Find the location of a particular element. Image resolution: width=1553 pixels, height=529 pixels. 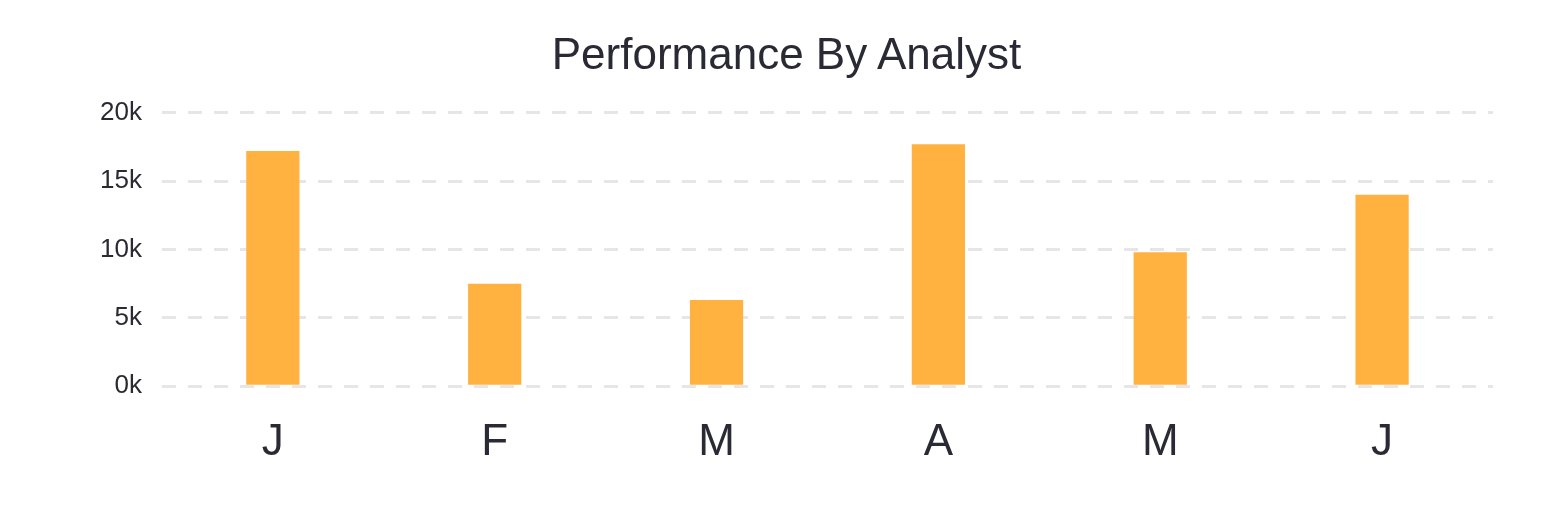

chart-title: Performance By Analyst is located at coordinates (786, 53).